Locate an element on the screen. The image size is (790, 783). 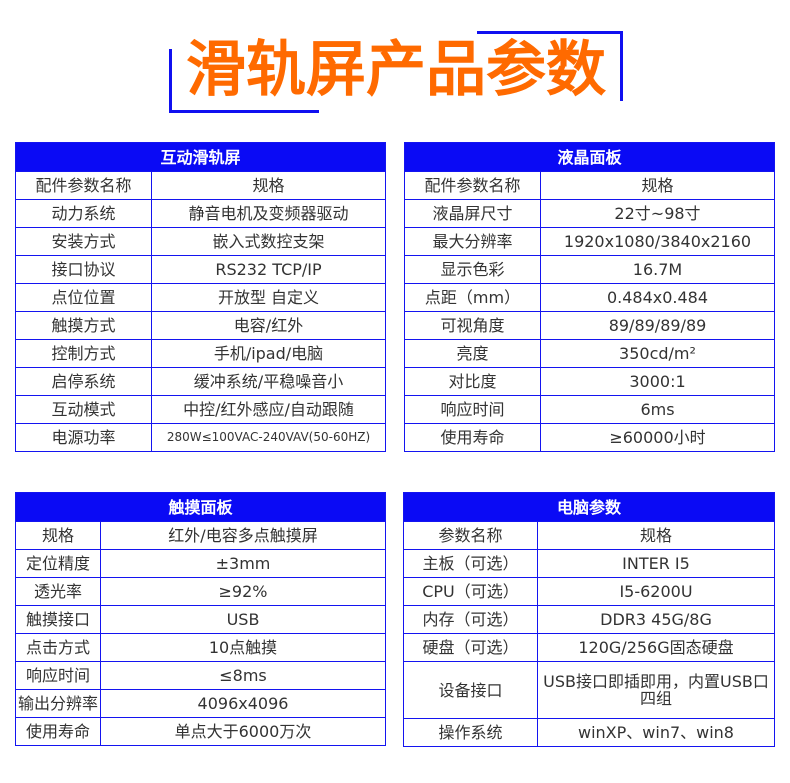
param-name: 输出分辨率 is located at coordinates (58, 703).